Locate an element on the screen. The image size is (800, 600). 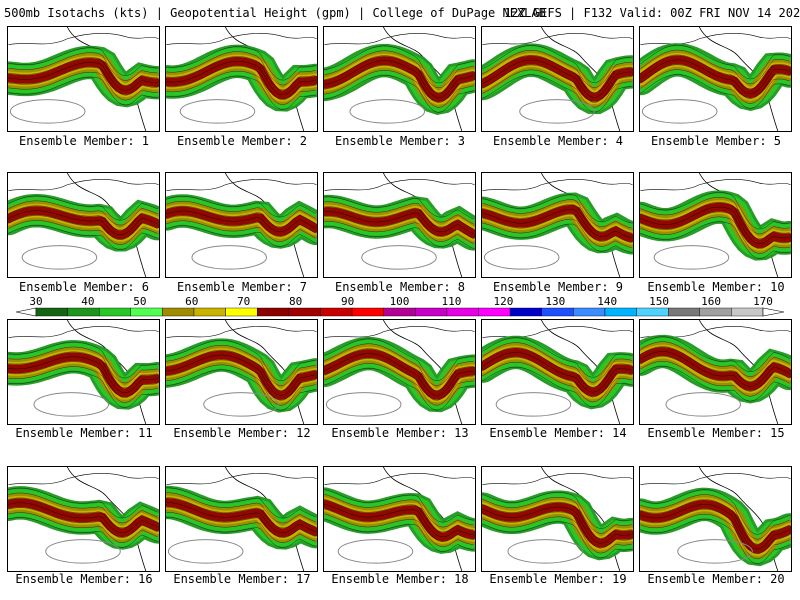
colorbar-tick-label: 50 is located at coordinates (139, 302).